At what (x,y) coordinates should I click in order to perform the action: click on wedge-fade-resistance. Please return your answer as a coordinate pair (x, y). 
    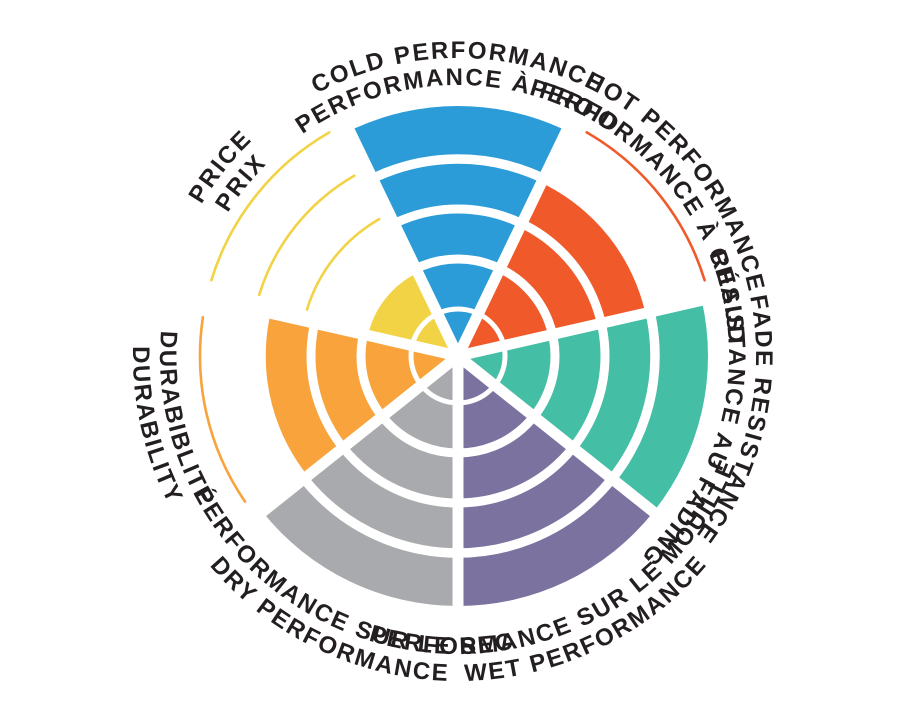
    Looking at the image, I should click on (583, 406).